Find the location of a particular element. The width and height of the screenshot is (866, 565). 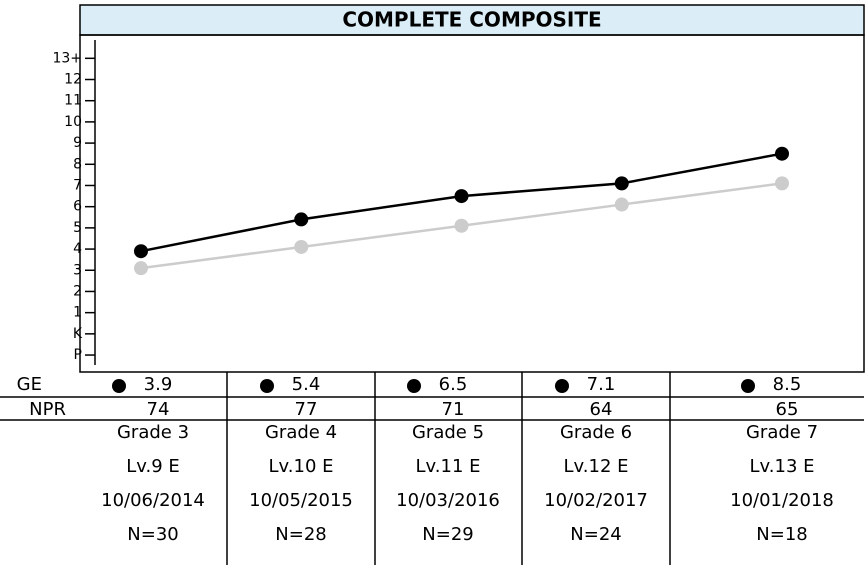

y-tick-label: K is located at coordinates (78, 334).